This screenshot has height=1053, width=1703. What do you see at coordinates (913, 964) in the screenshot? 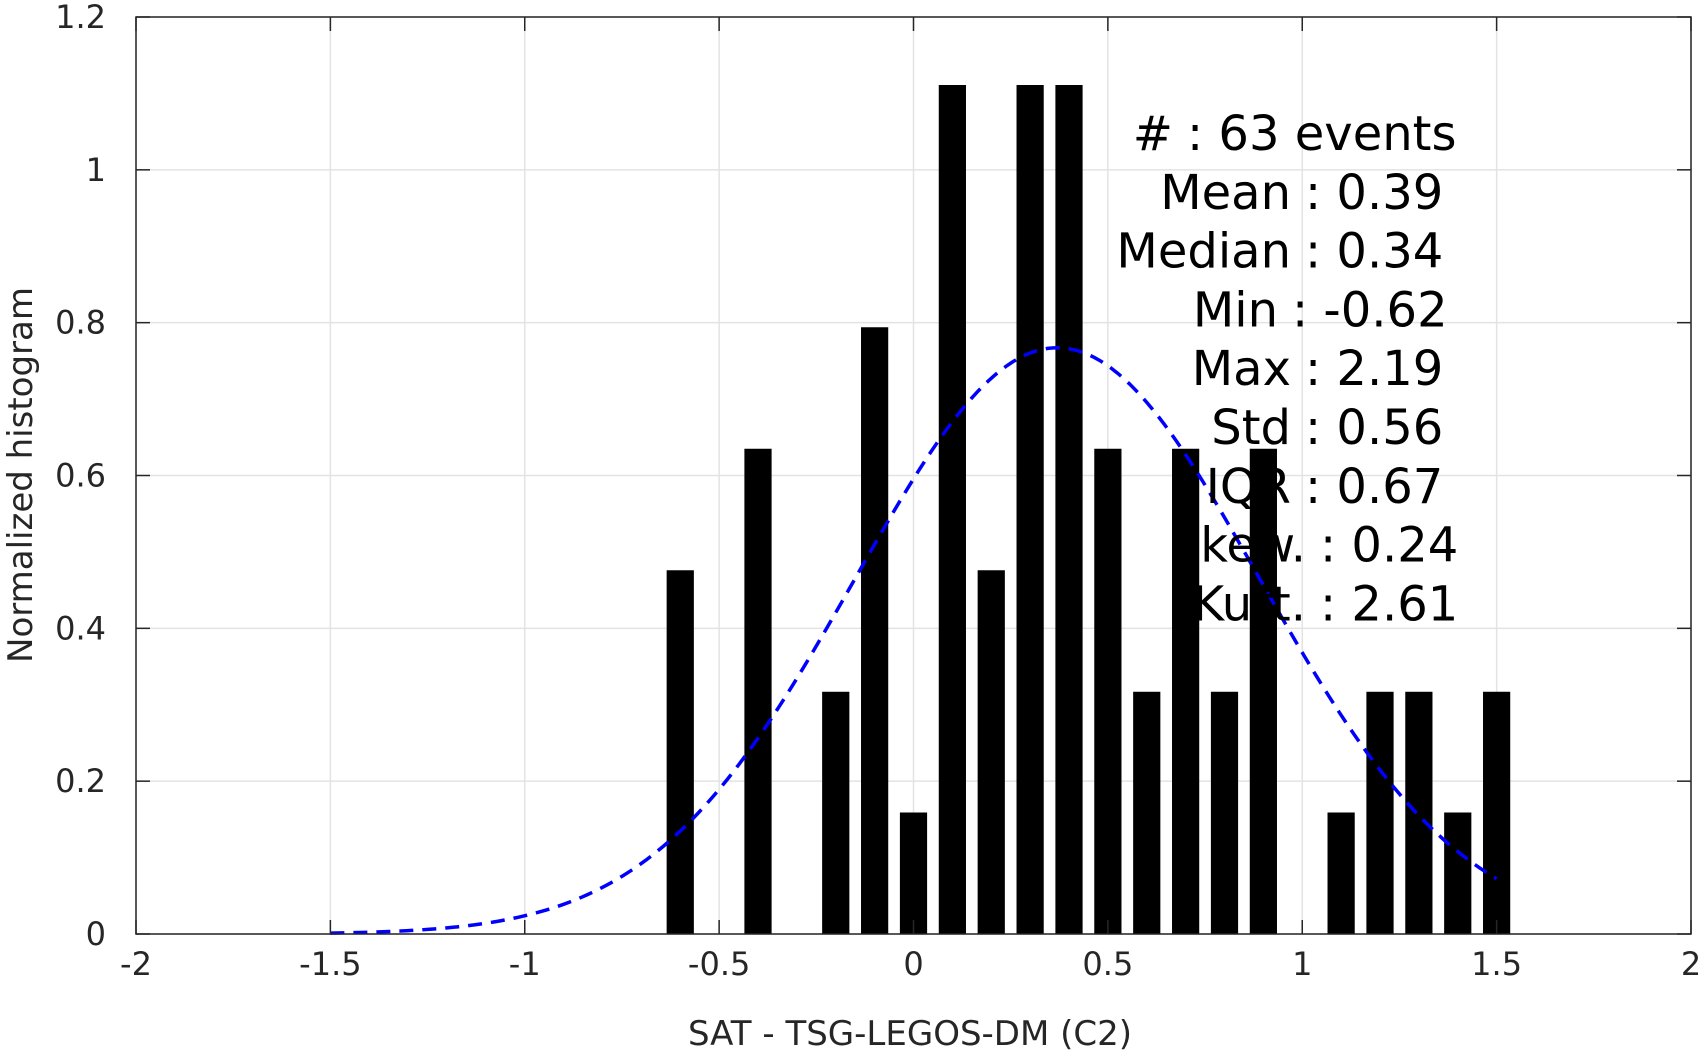
I see `x-tick-label: 0` at bounding box center [913, 964].